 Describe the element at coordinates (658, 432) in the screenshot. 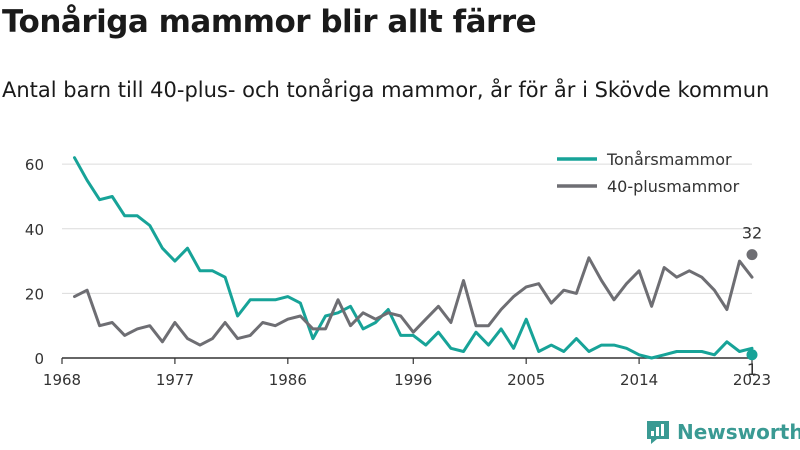

I see `newsworthy-logo-icon` at that location.